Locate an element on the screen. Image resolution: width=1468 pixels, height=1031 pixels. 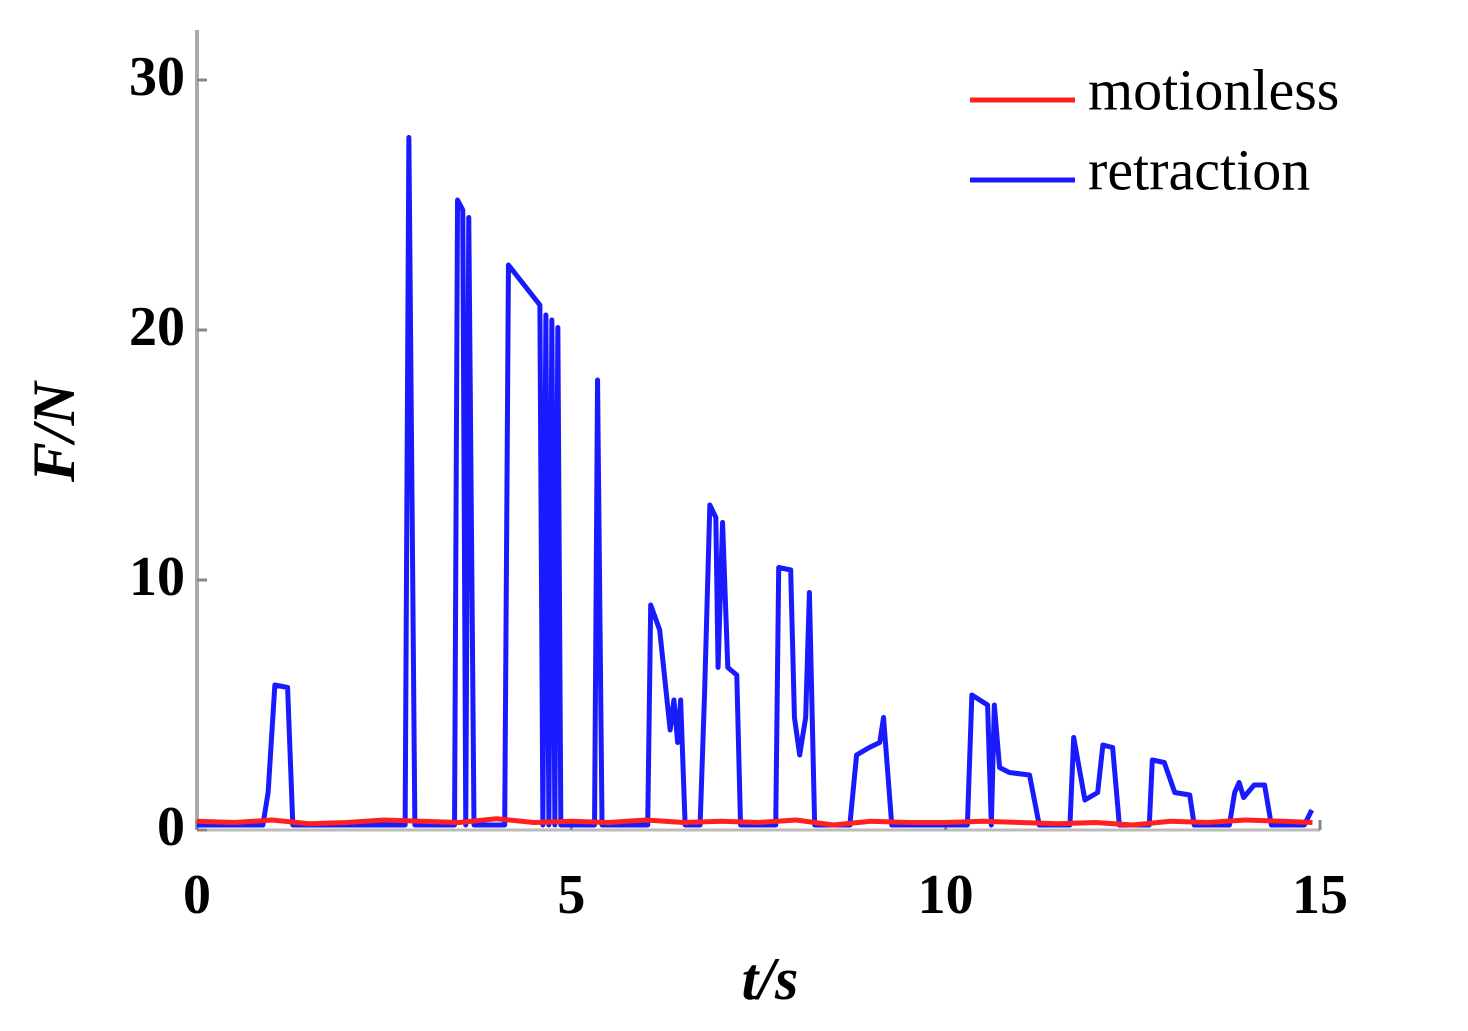
legend-label: motionless is located at coordinates (1213, 89).